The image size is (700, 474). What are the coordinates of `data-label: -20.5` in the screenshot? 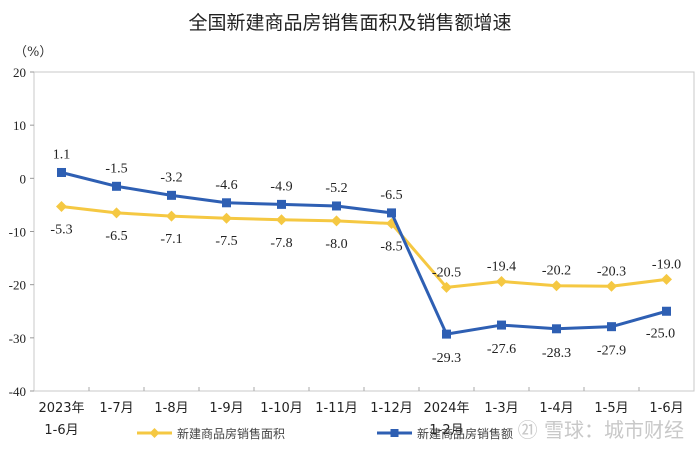 It's located at (446, 272).